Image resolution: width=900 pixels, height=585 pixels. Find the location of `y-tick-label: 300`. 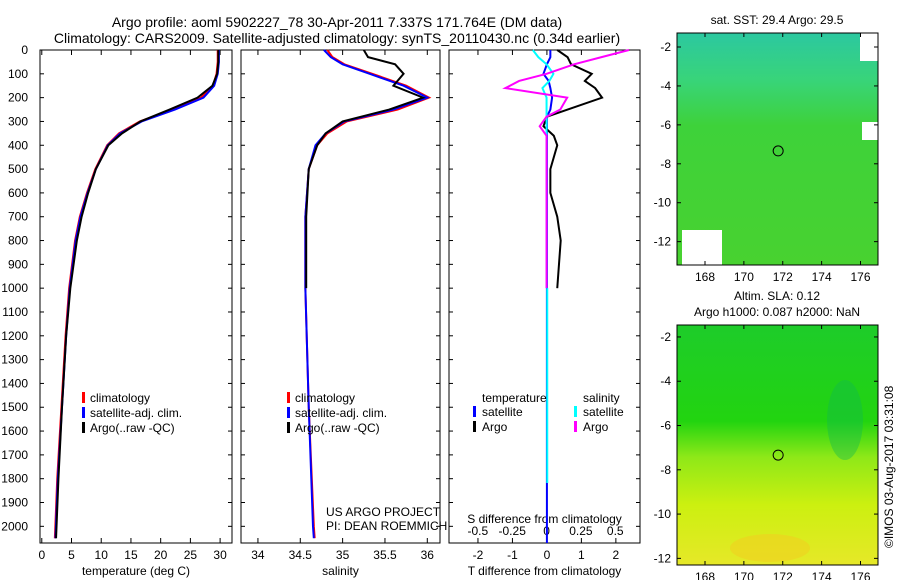

y-tick-label: 300 is located at coordinates (18, 121).